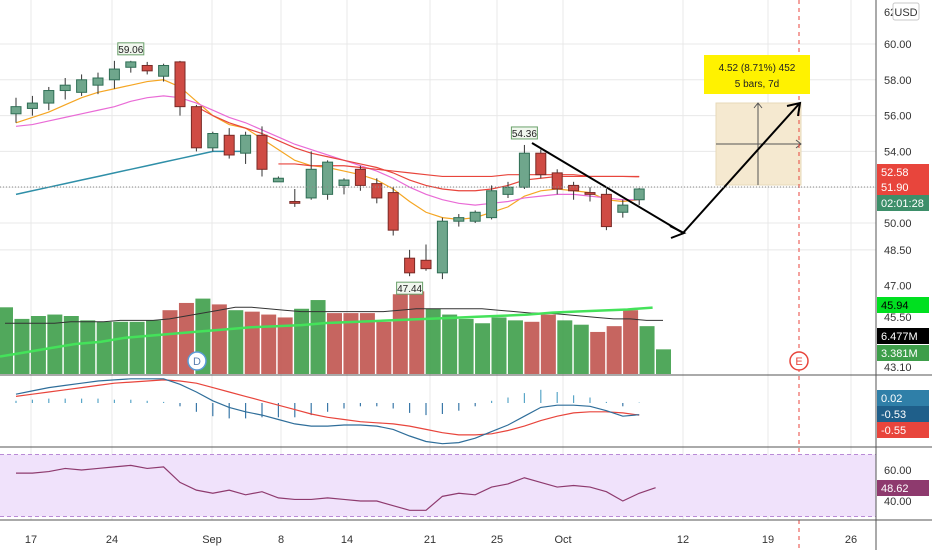 This screenshot has width=932, height=550. What do you see at coordinates (430, 540) in the screenshot?
I see `time-tick-label: 21` at bounding box center [430, 540].